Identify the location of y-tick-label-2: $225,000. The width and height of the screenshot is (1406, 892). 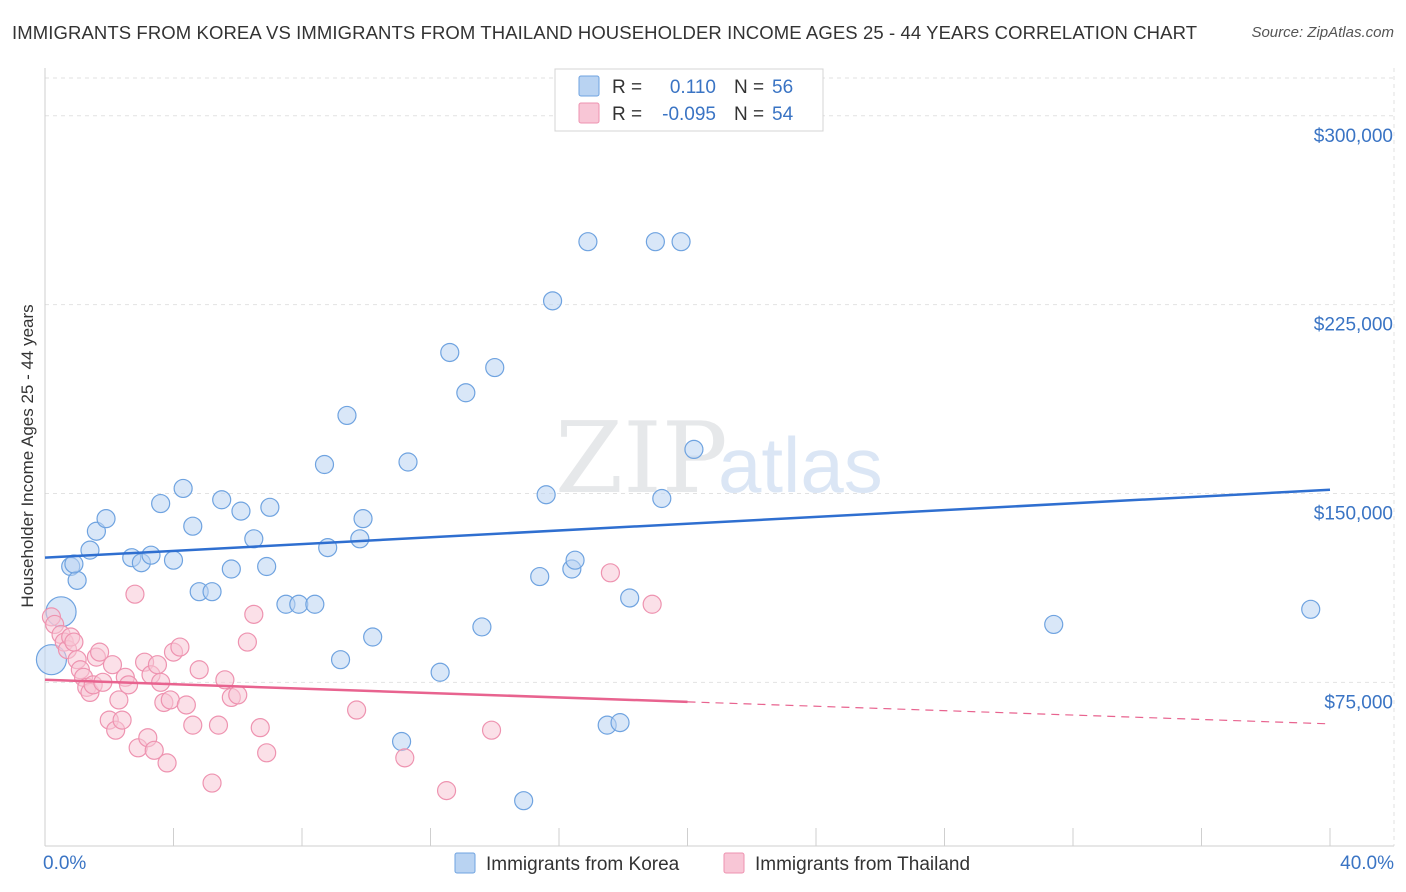
(1353, 325).